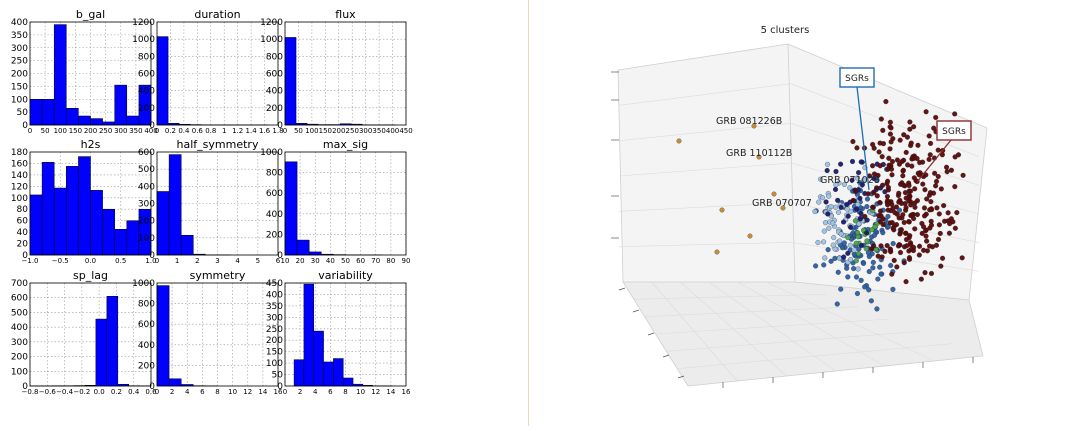  Describe the element at coordinates (405, 131) in the screenshot. I see `x-tick-label: 450` at that location.